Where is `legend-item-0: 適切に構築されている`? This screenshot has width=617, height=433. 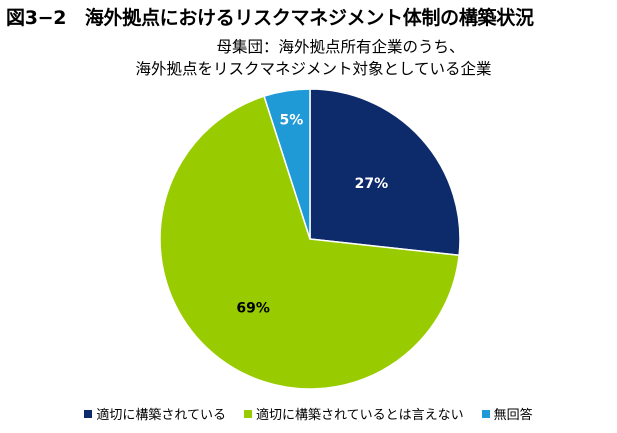
legend-item-0: 適切に構築されている is located at coordinates (155, 413).